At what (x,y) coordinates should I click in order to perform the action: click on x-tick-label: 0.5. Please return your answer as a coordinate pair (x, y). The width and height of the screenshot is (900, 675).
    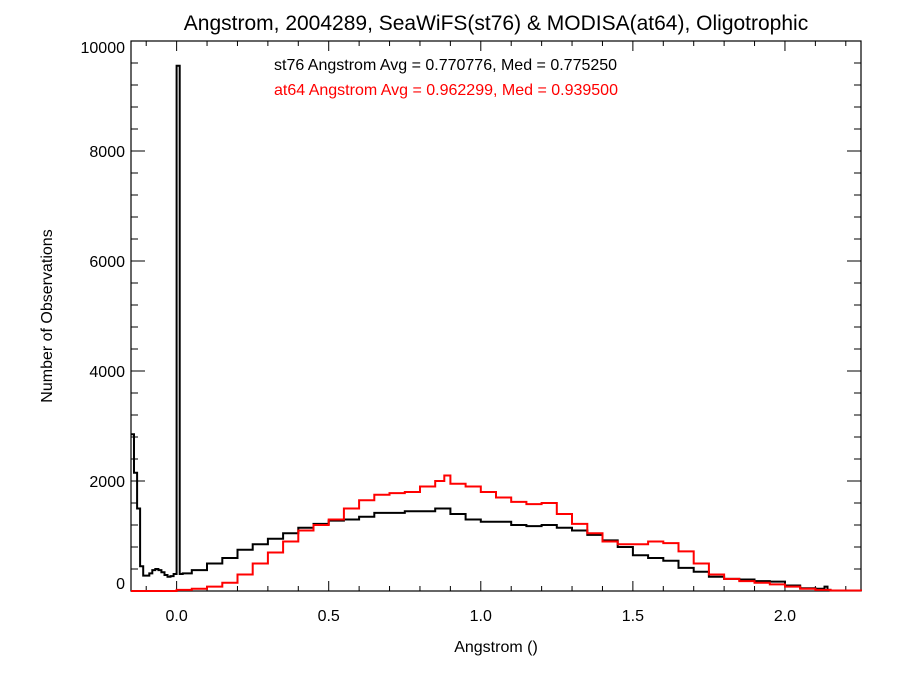
    Looking at the image, I should click on (329, 616).